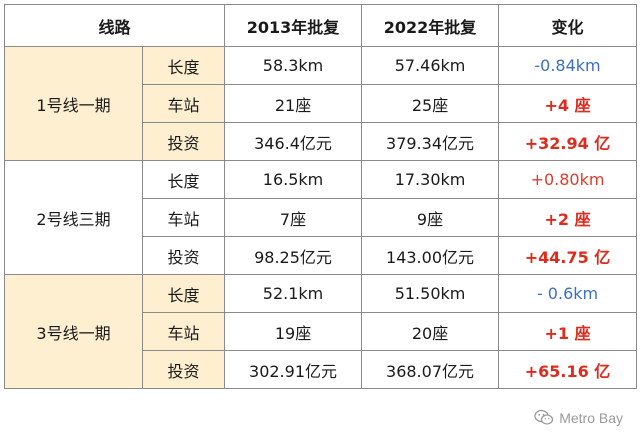 This screenshot has height=440, width=641. I want to click on table-row: 车站 7座 9座 +2 座, so click(321, 217).